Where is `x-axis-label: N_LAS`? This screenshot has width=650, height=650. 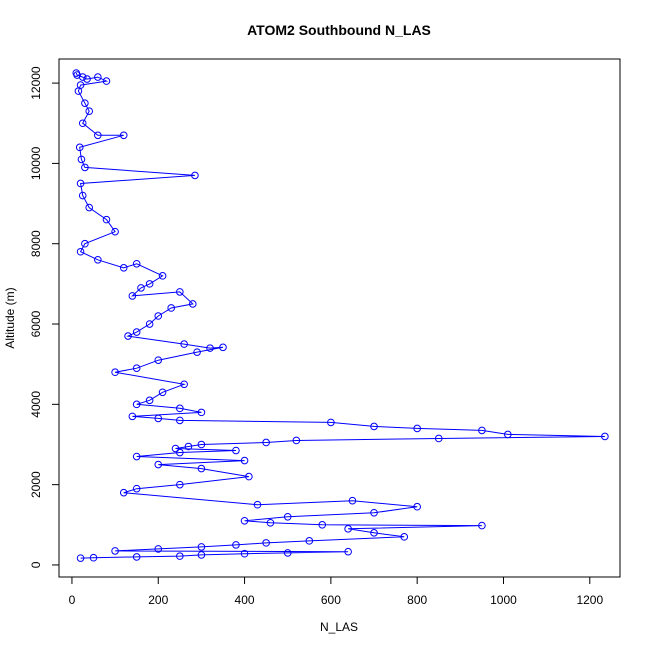 x-axis-label: N_LAS is located at coordinates (339, 627).